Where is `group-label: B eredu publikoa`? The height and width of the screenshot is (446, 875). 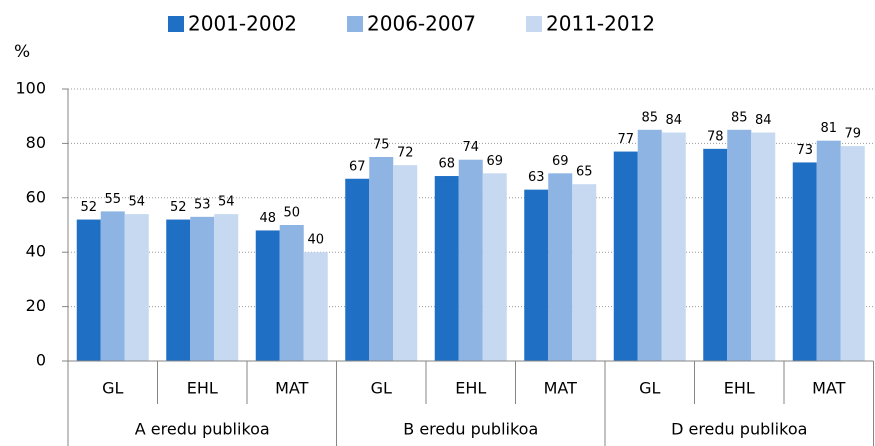
group-label: B eredu publikoa is located at coordinates (470, 429).